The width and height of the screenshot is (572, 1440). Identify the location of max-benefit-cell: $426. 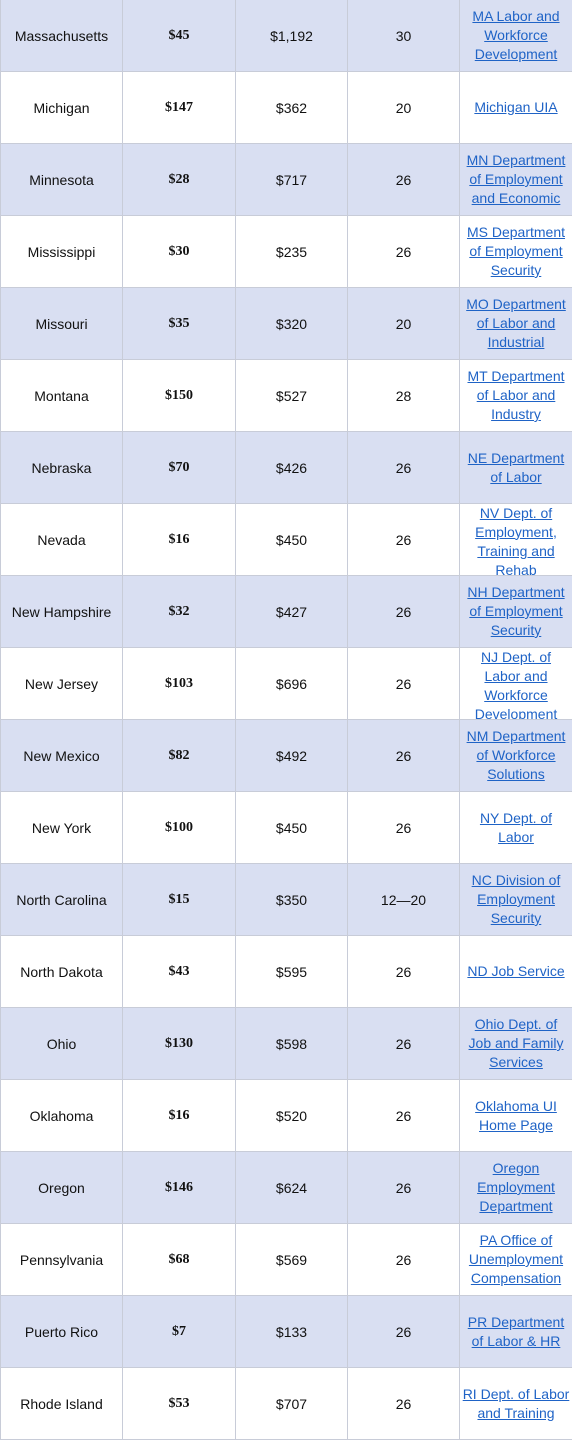
(292, 467).